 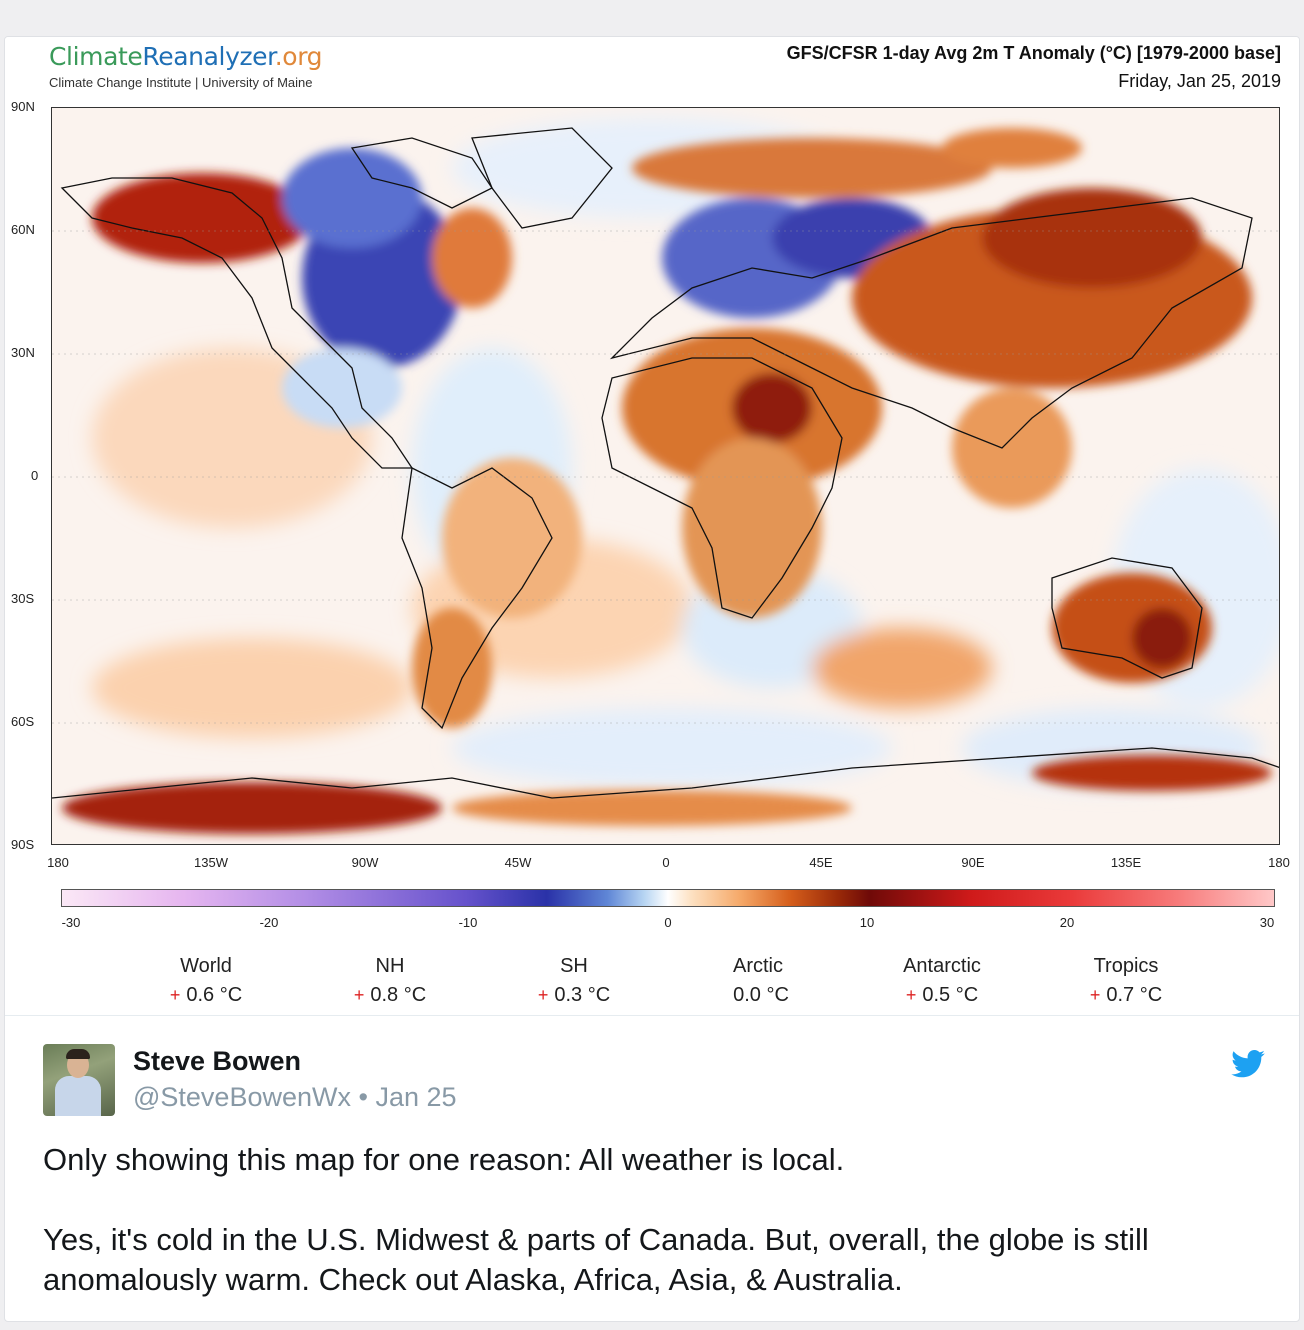 I want to click on stat-name: Tropics, so click(x=1126, y=966).